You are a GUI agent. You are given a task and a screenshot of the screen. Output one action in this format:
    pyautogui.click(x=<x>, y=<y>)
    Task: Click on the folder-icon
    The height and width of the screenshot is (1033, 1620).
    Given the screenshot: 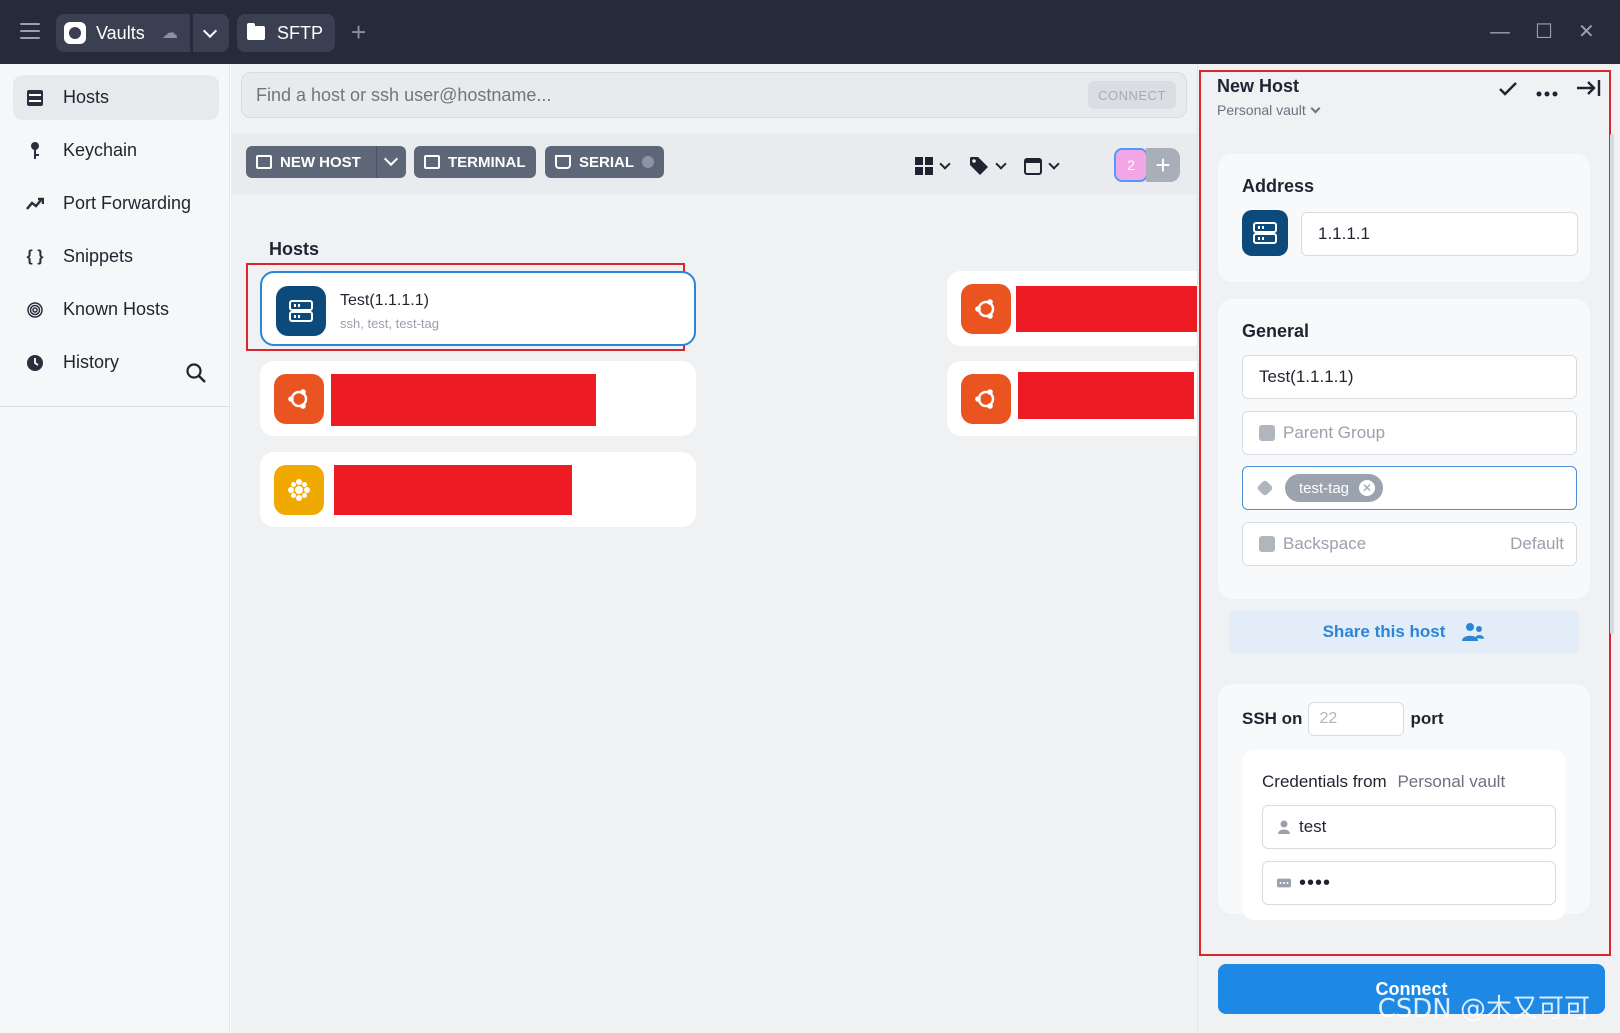 What is the action you would take?
    pyautogui.click(x=256, y=31)
    